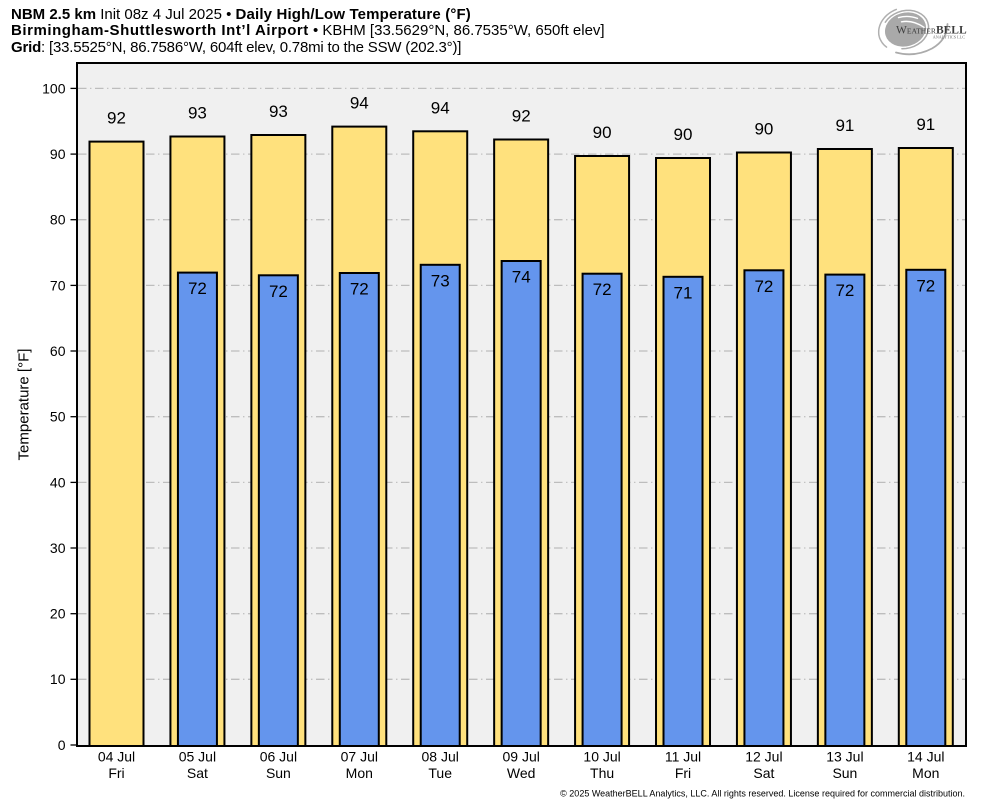  Describe the element at coordinates (58, 548) in the screenshot. I see `svg-text: 30` at that location.